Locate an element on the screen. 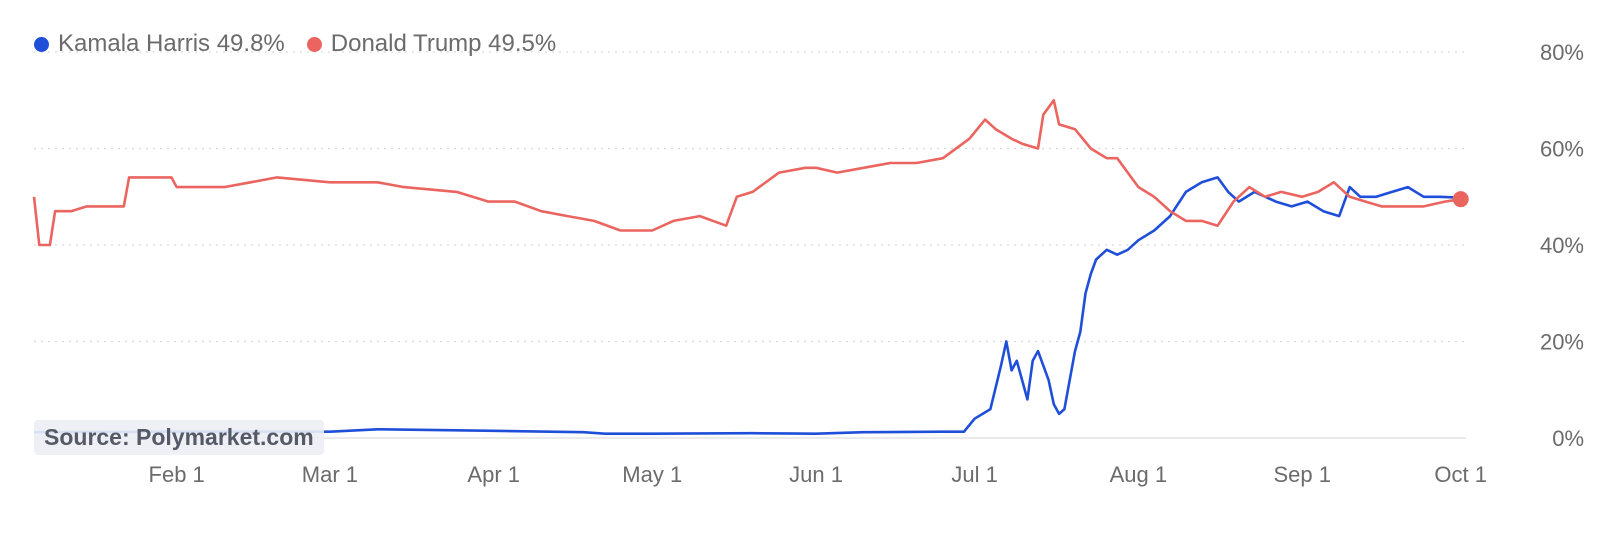 Image resolution: width=1624 pixels, height=545 pixels. y-tick-label: 80% is located at coordinates (1562, 52).